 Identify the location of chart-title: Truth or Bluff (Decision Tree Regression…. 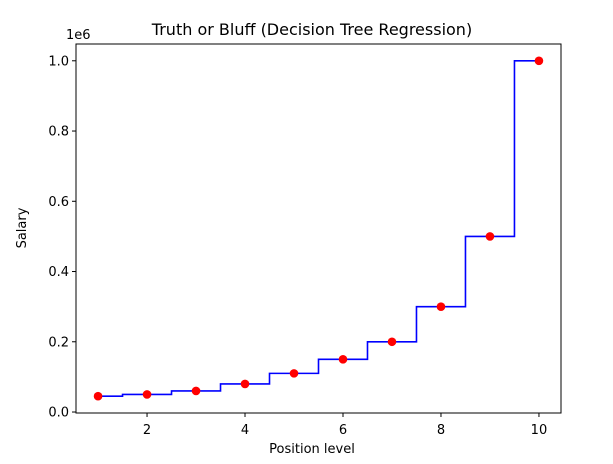
(311, 29).